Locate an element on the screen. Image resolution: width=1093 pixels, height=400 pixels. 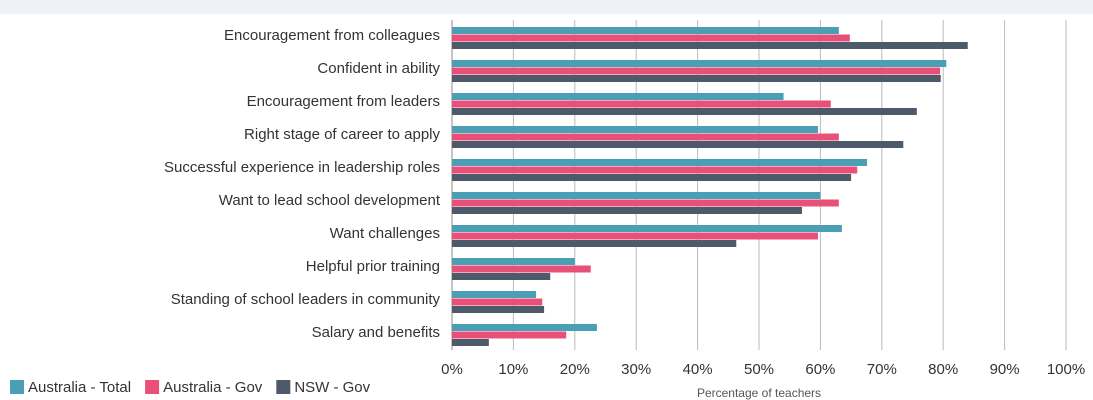
y-tick-label: Confident in ability is located at coordinates (378, 68).